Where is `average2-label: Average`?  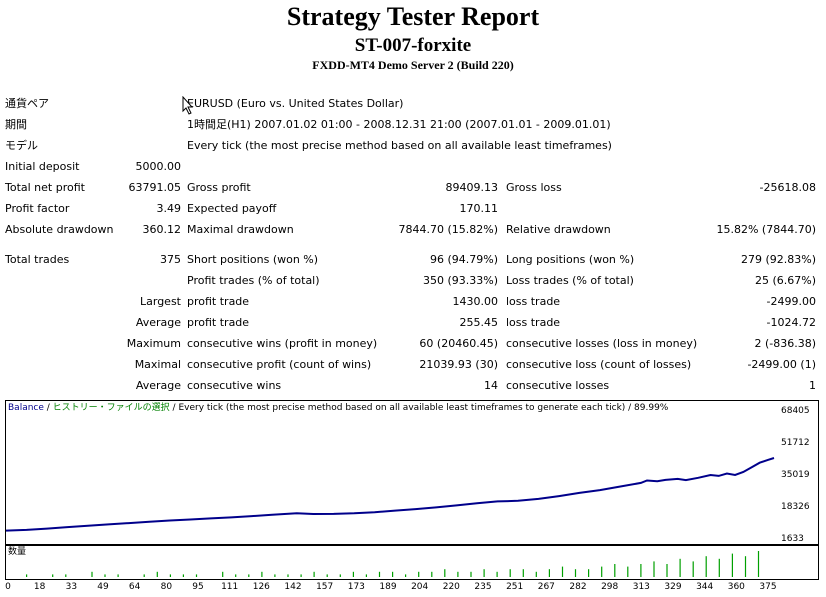
average2-label: Average is located at coordinates (158, 385).